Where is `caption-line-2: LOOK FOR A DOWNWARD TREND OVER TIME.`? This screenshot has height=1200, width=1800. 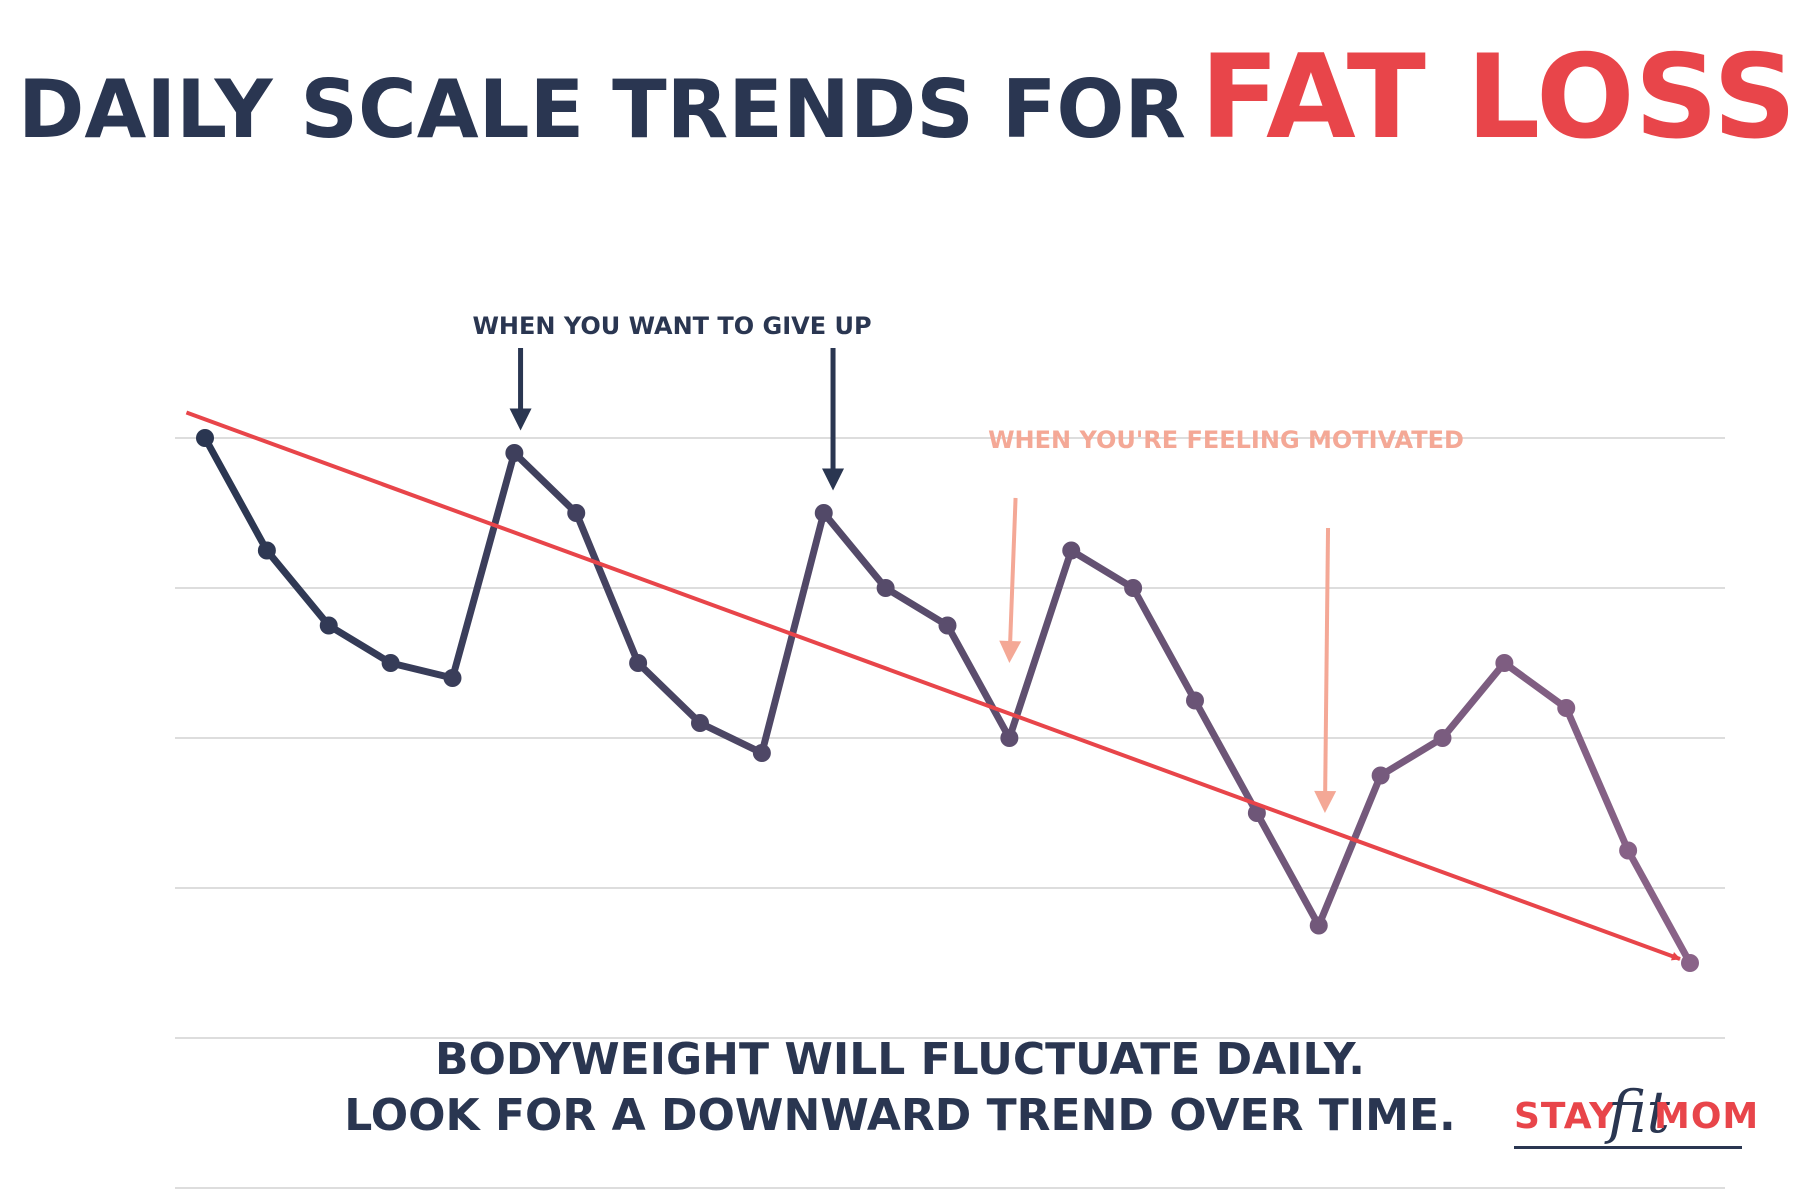
caption-line-2: LOOK FOR A DOWNWARD TREND OVER TIME. is located at coordinates (900, 1115).